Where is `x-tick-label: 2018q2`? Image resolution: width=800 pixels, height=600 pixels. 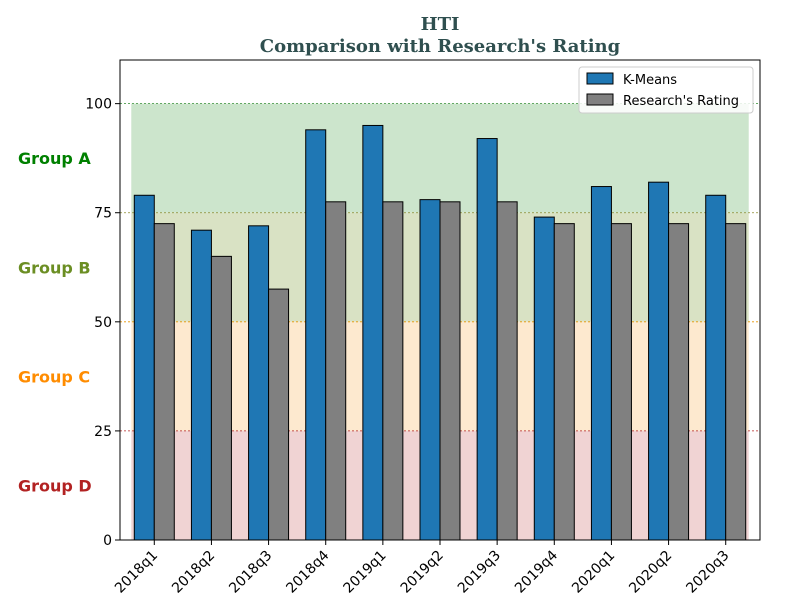
x-tick-label: 2018q2 is located at coordinates (193, 572).